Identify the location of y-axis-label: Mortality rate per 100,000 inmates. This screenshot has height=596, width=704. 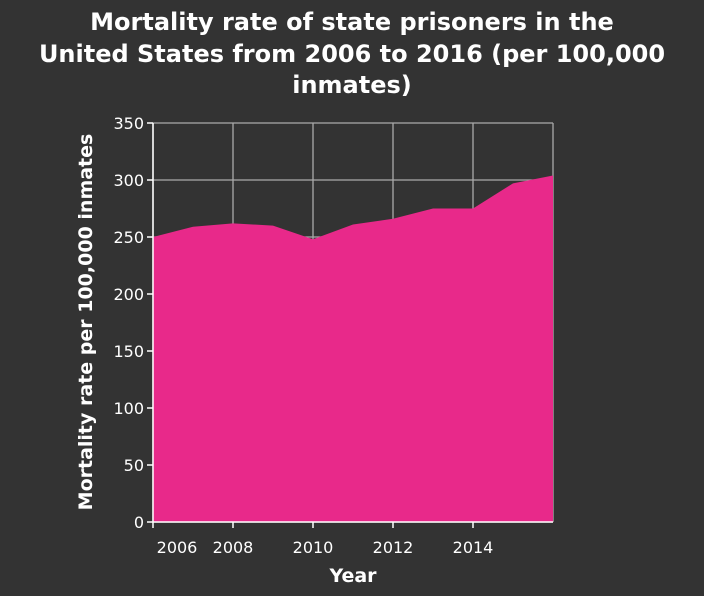
(86, 322).